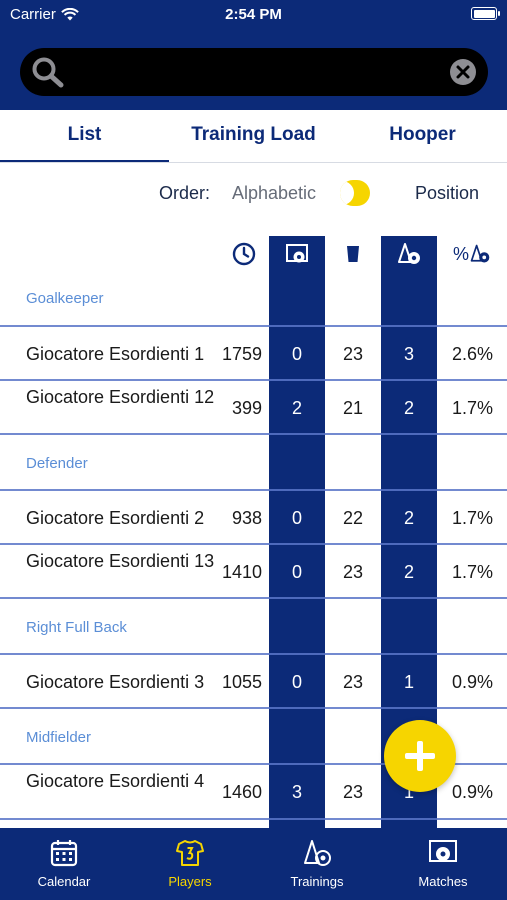 The image size is (507, 900). Describe the element at coordinates (408, 354) in the screenshot. I see `player-trainings: 3` at that location.